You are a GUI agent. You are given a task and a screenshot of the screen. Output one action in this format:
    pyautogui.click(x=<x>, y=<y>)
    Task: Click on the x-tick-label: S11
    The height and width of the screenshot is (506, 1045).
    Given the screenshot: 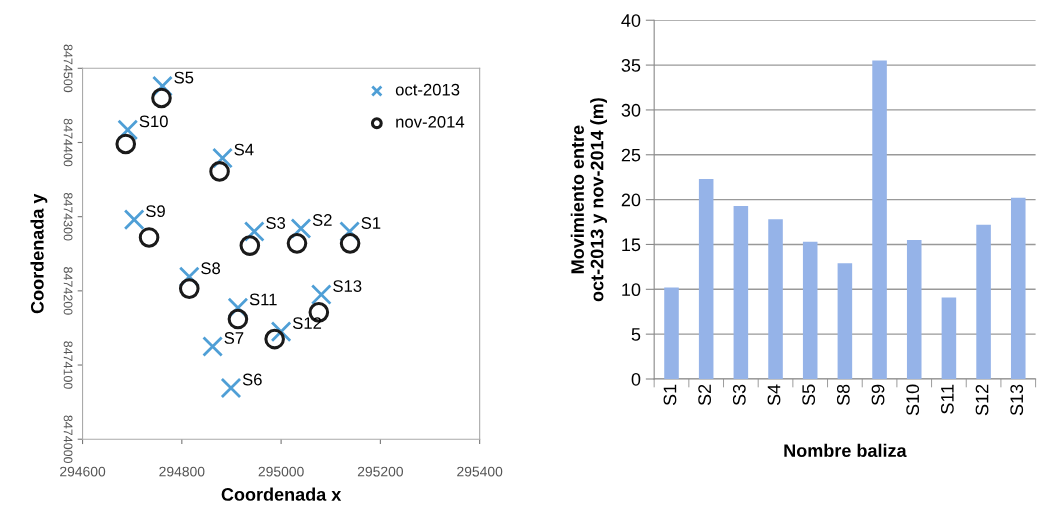 What is the action you would take?
    pyautogui.click(x=947, y=399)
    